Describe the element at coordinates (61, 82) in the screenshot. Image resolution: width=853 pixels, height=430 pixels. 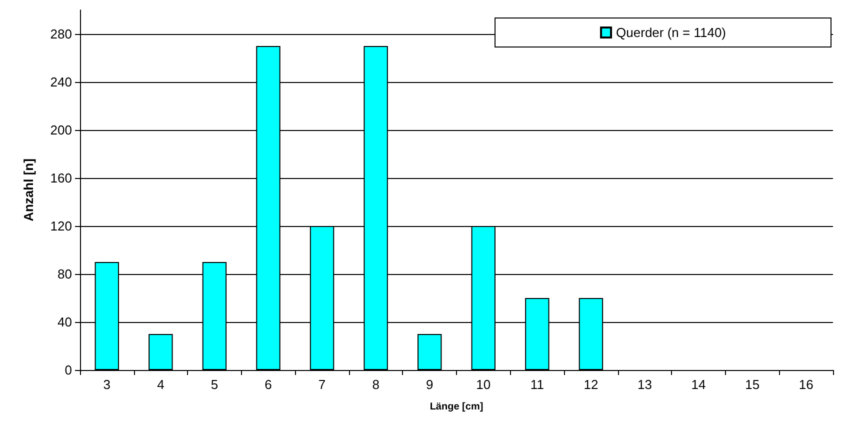
I see `y-tick-label: 240` at that location.